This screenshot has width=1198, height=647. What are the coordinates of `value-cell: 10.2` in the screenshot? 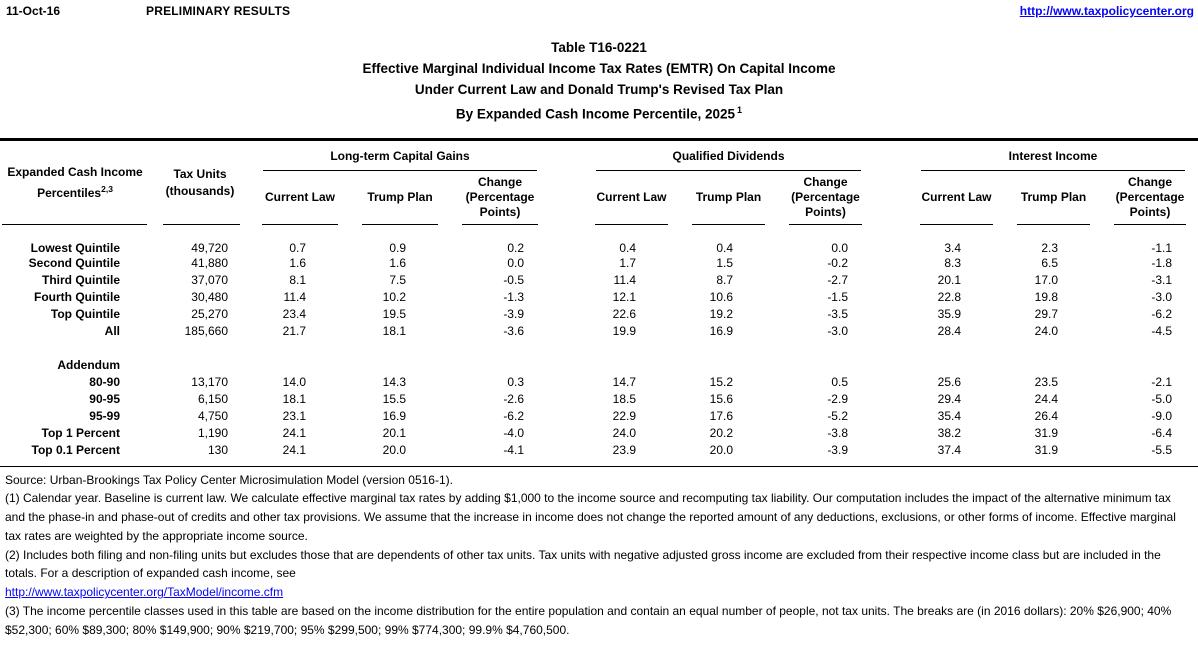 It's located at (394, 297).